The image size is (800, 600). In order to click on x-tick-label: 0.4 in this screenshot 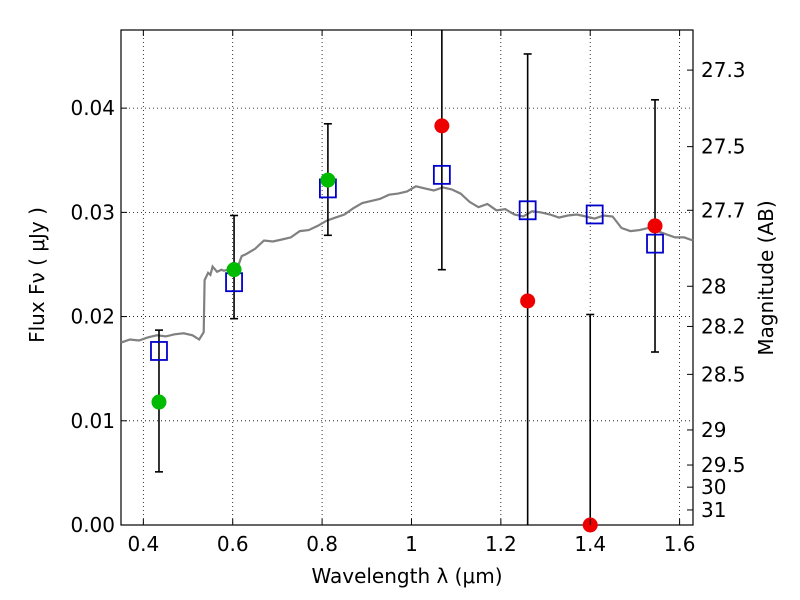, I will do `click(143, 544)`.